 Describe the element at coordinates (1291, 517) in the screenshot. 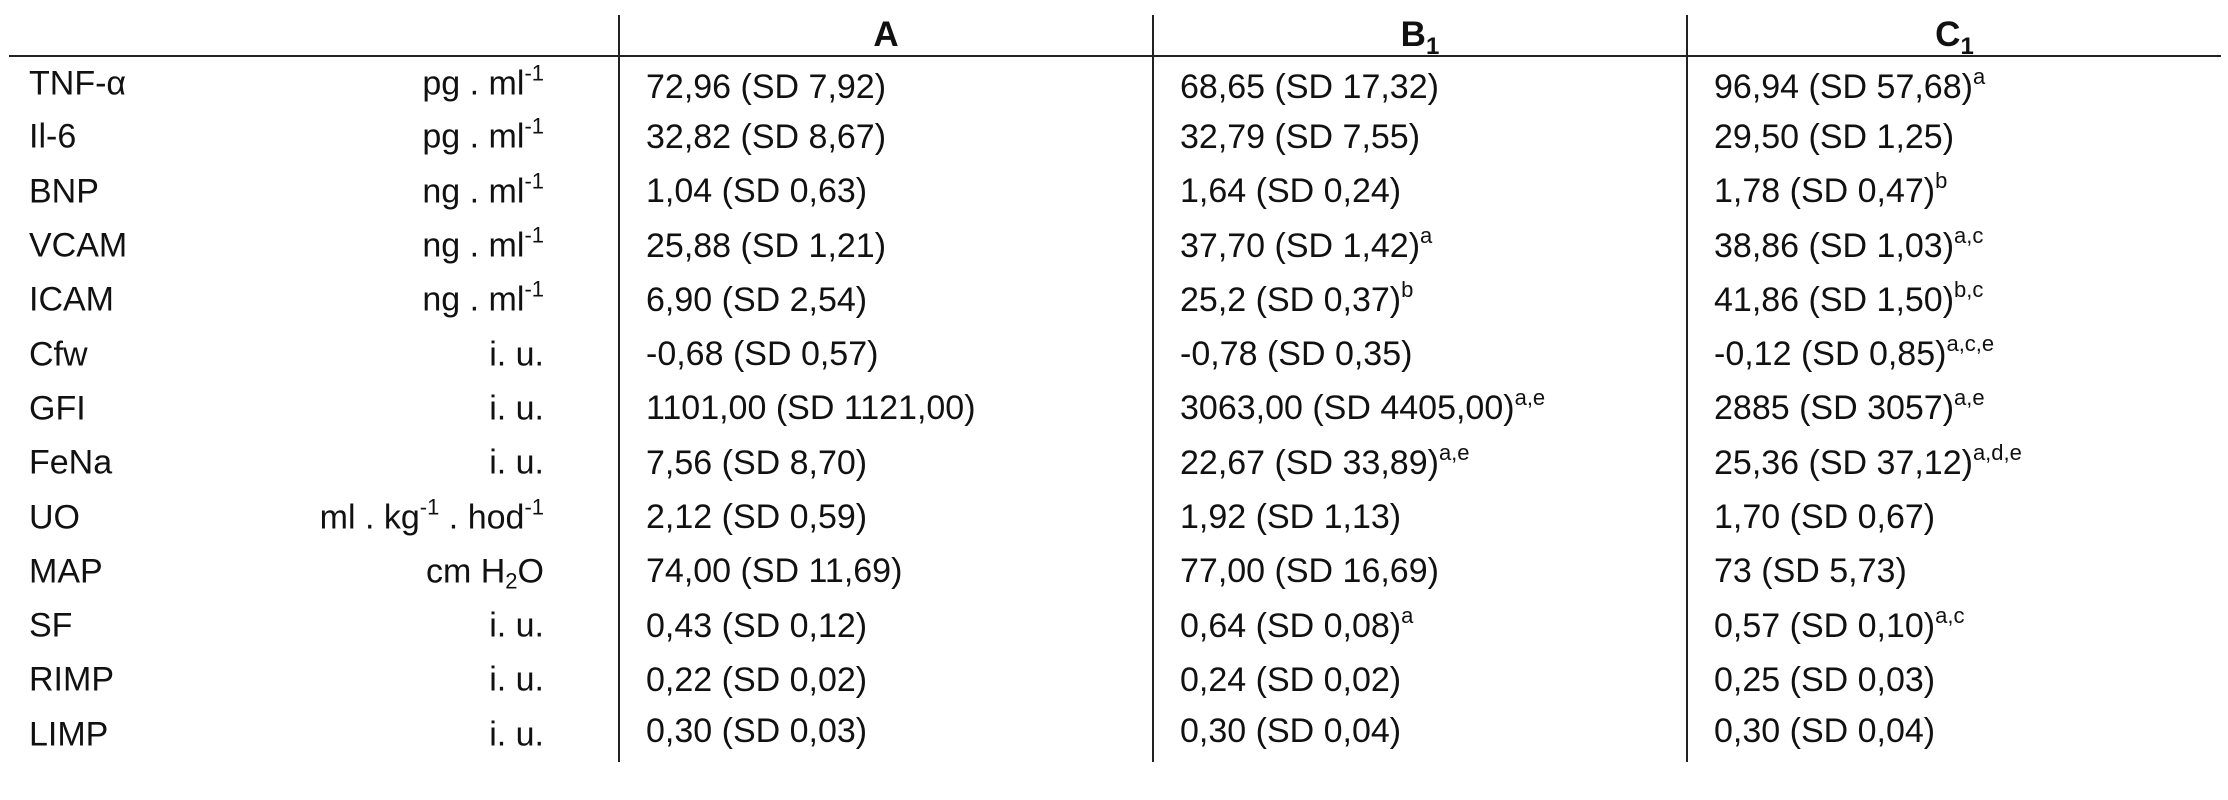

I see `value-text: 1,92 (SD 1,13)` at that location.